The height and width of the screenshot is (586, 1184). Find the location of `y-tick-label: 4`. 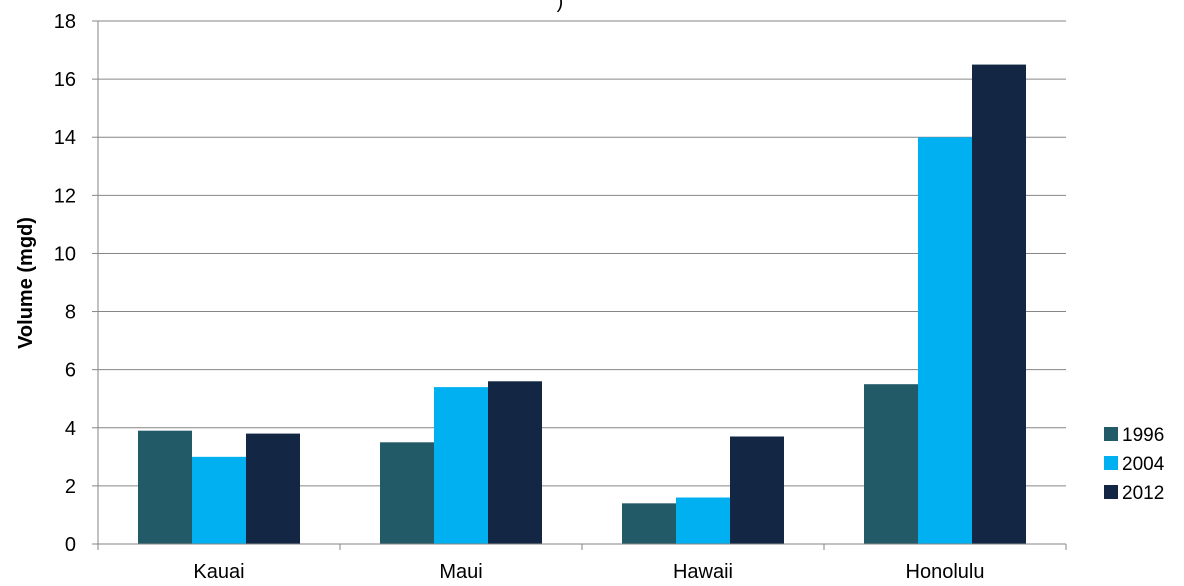

y-tick-label: 4 is located at coordinates (70, 429).